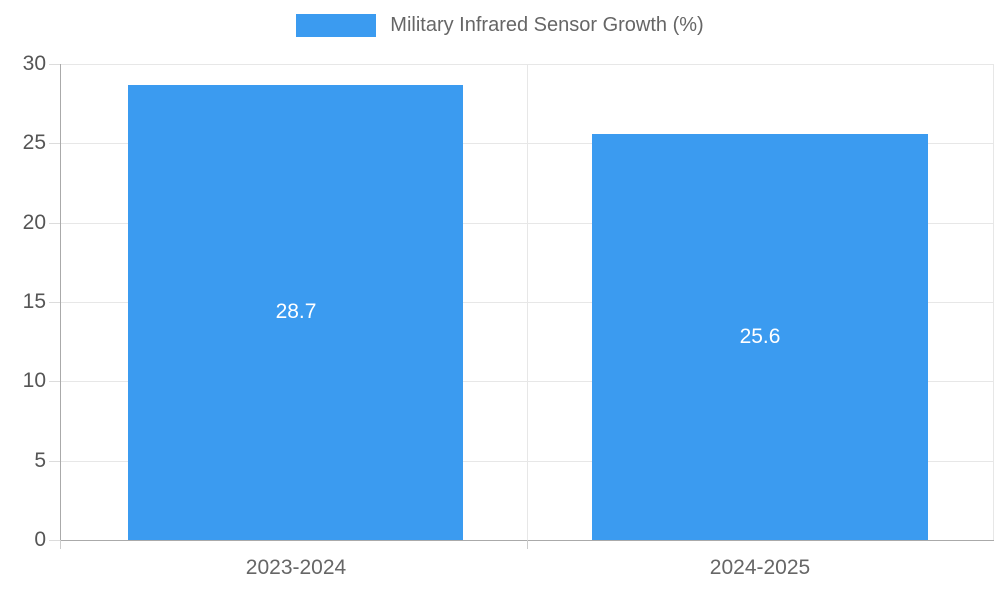 This screenshot has width=1000, height=600. I want to click on y-axis-label-5: 5, so click(40, 460).